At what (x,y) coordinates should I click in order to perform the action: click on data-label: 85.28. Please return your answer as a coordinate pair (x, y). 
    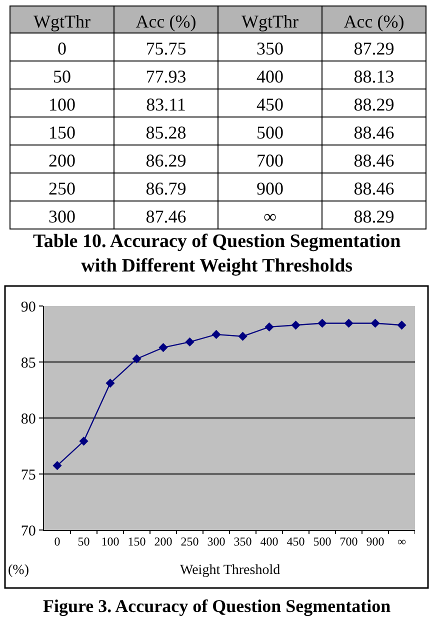
    Looking at the image, I should click on (166, 132).